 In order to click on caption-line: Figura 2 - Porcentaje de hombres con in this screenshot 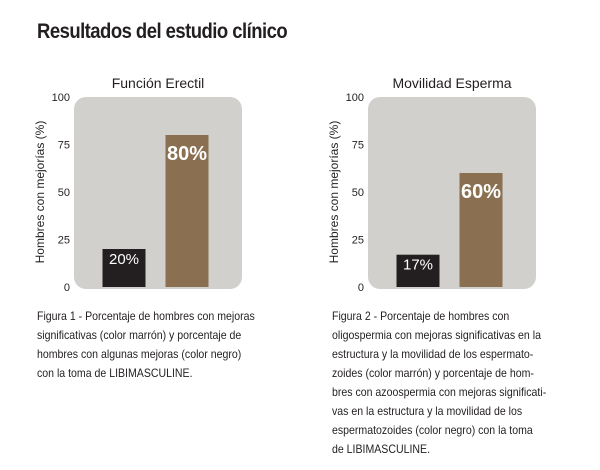, I will do `click(421, 316)`.